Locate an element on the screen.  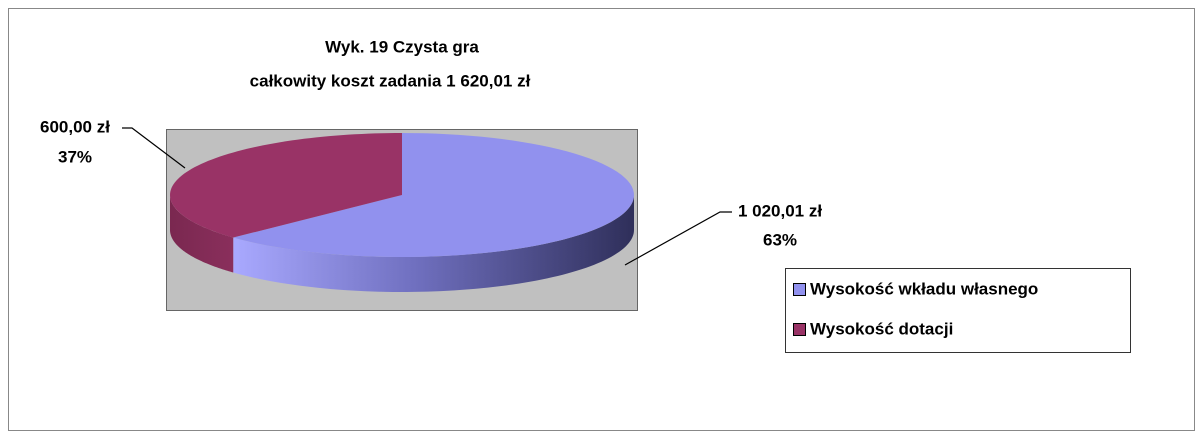
data-label: 1 020,01 zł is located at coordinates (780, 210).